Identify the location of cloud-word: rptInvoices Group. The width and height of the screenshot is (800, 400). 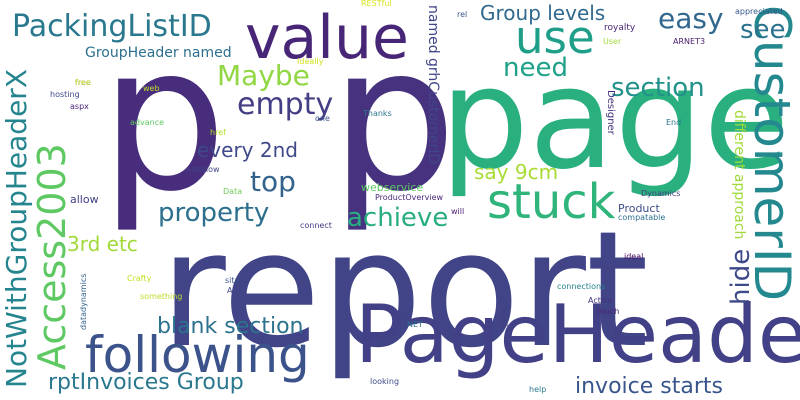
(146, 382).